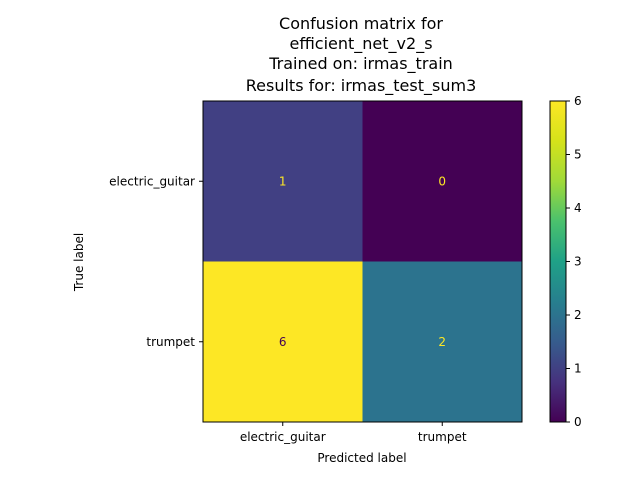 This screenshot has width=640, height=485. What do you see at coordinates (578, 369) in the screenshot?
I see `colorbar-tick-label: 1` at bounding box center [578, 369].